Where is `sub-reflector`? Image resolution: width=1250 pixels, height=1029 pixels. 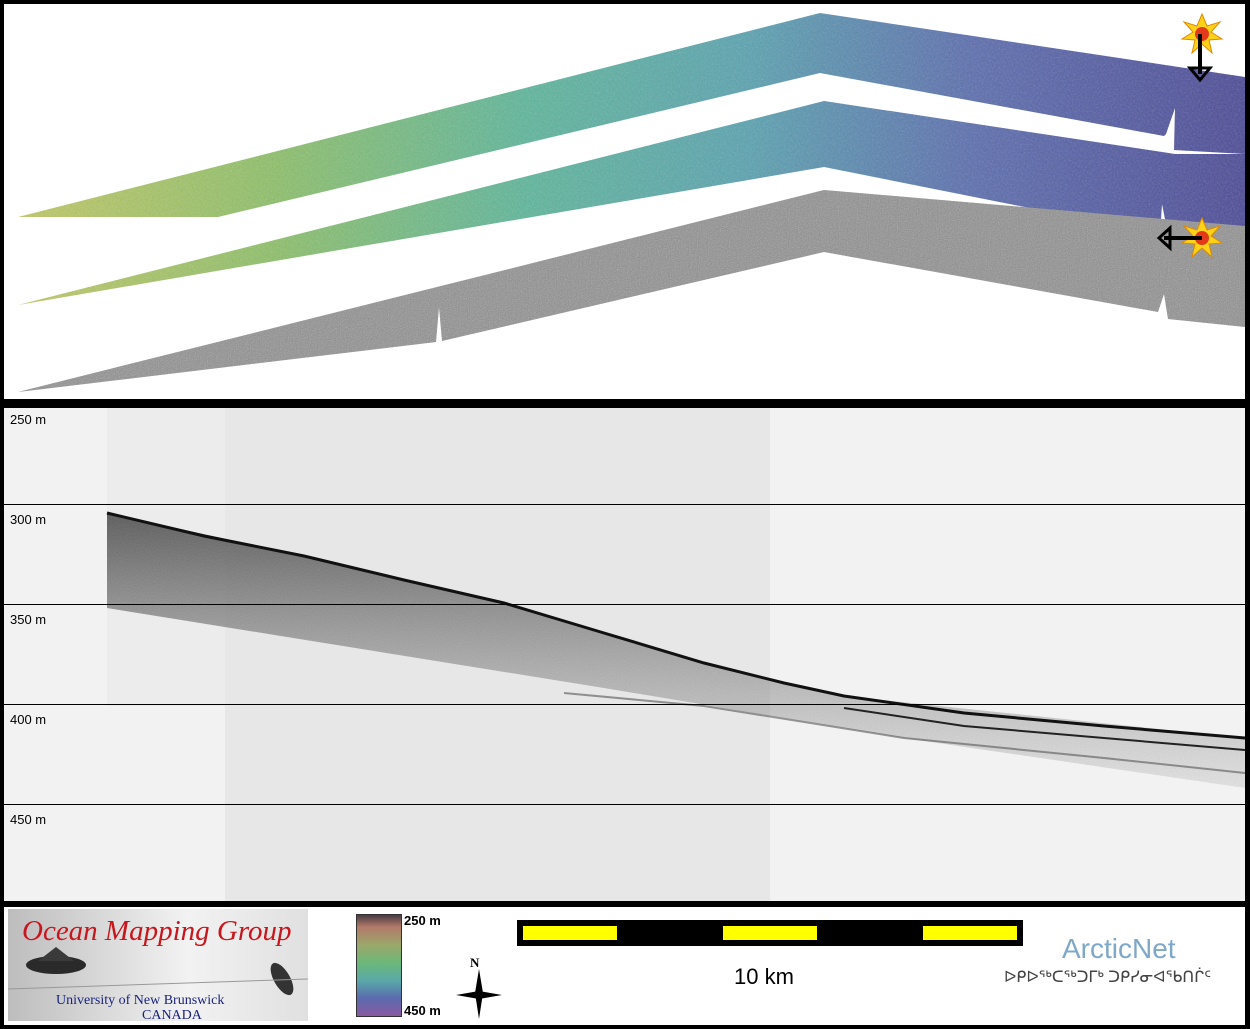
sub-reflector is located at coordinates (1044, 729).